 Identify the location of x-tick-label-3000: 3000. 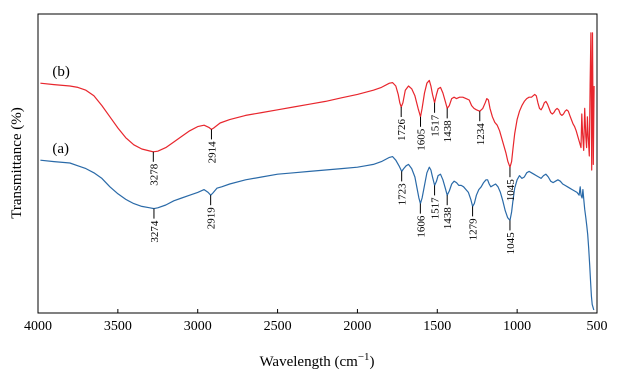
(198, 326).